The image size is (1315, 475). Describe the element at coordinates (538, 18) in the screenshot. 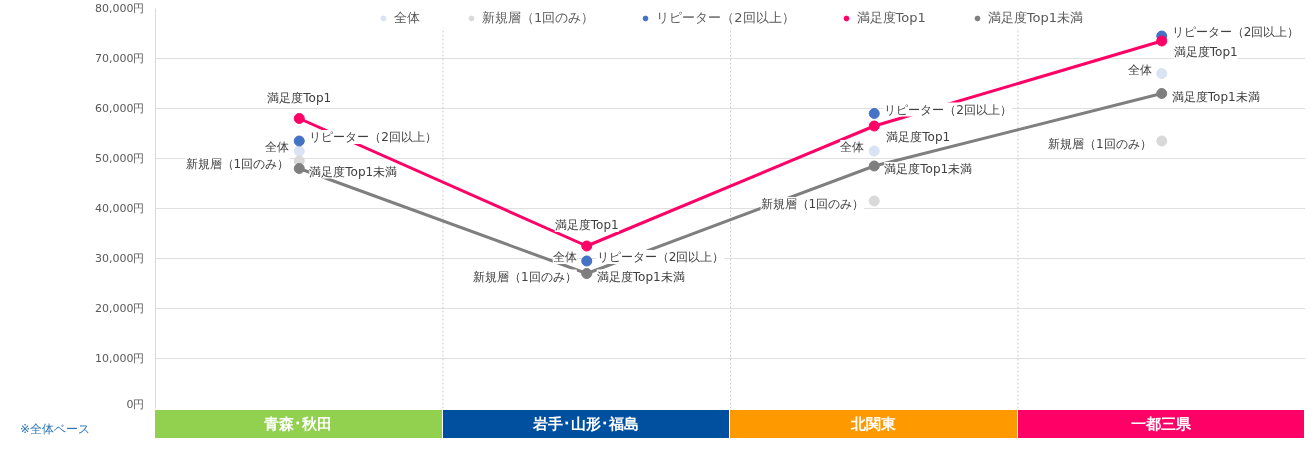

I see `legend-label: 新規層（1回のみ）` at that location.